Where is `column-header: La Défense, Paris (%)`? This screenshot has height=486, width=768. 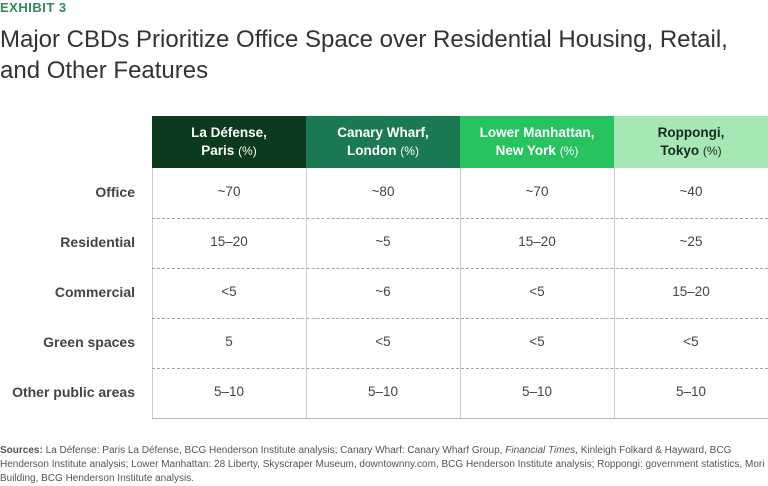 column-header: La Défense, Paris (%) is located at coordinates (229, 142).